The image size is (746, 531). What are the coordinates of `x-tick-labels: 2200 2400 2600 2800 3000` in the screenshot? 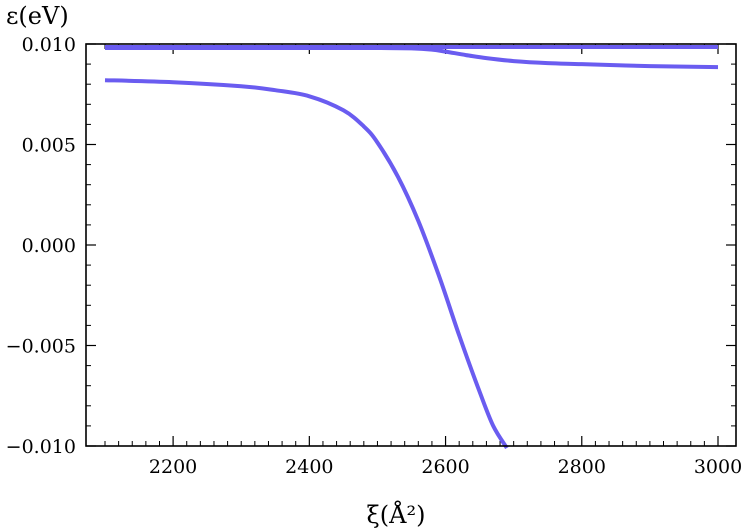 It's located at (445, 467).